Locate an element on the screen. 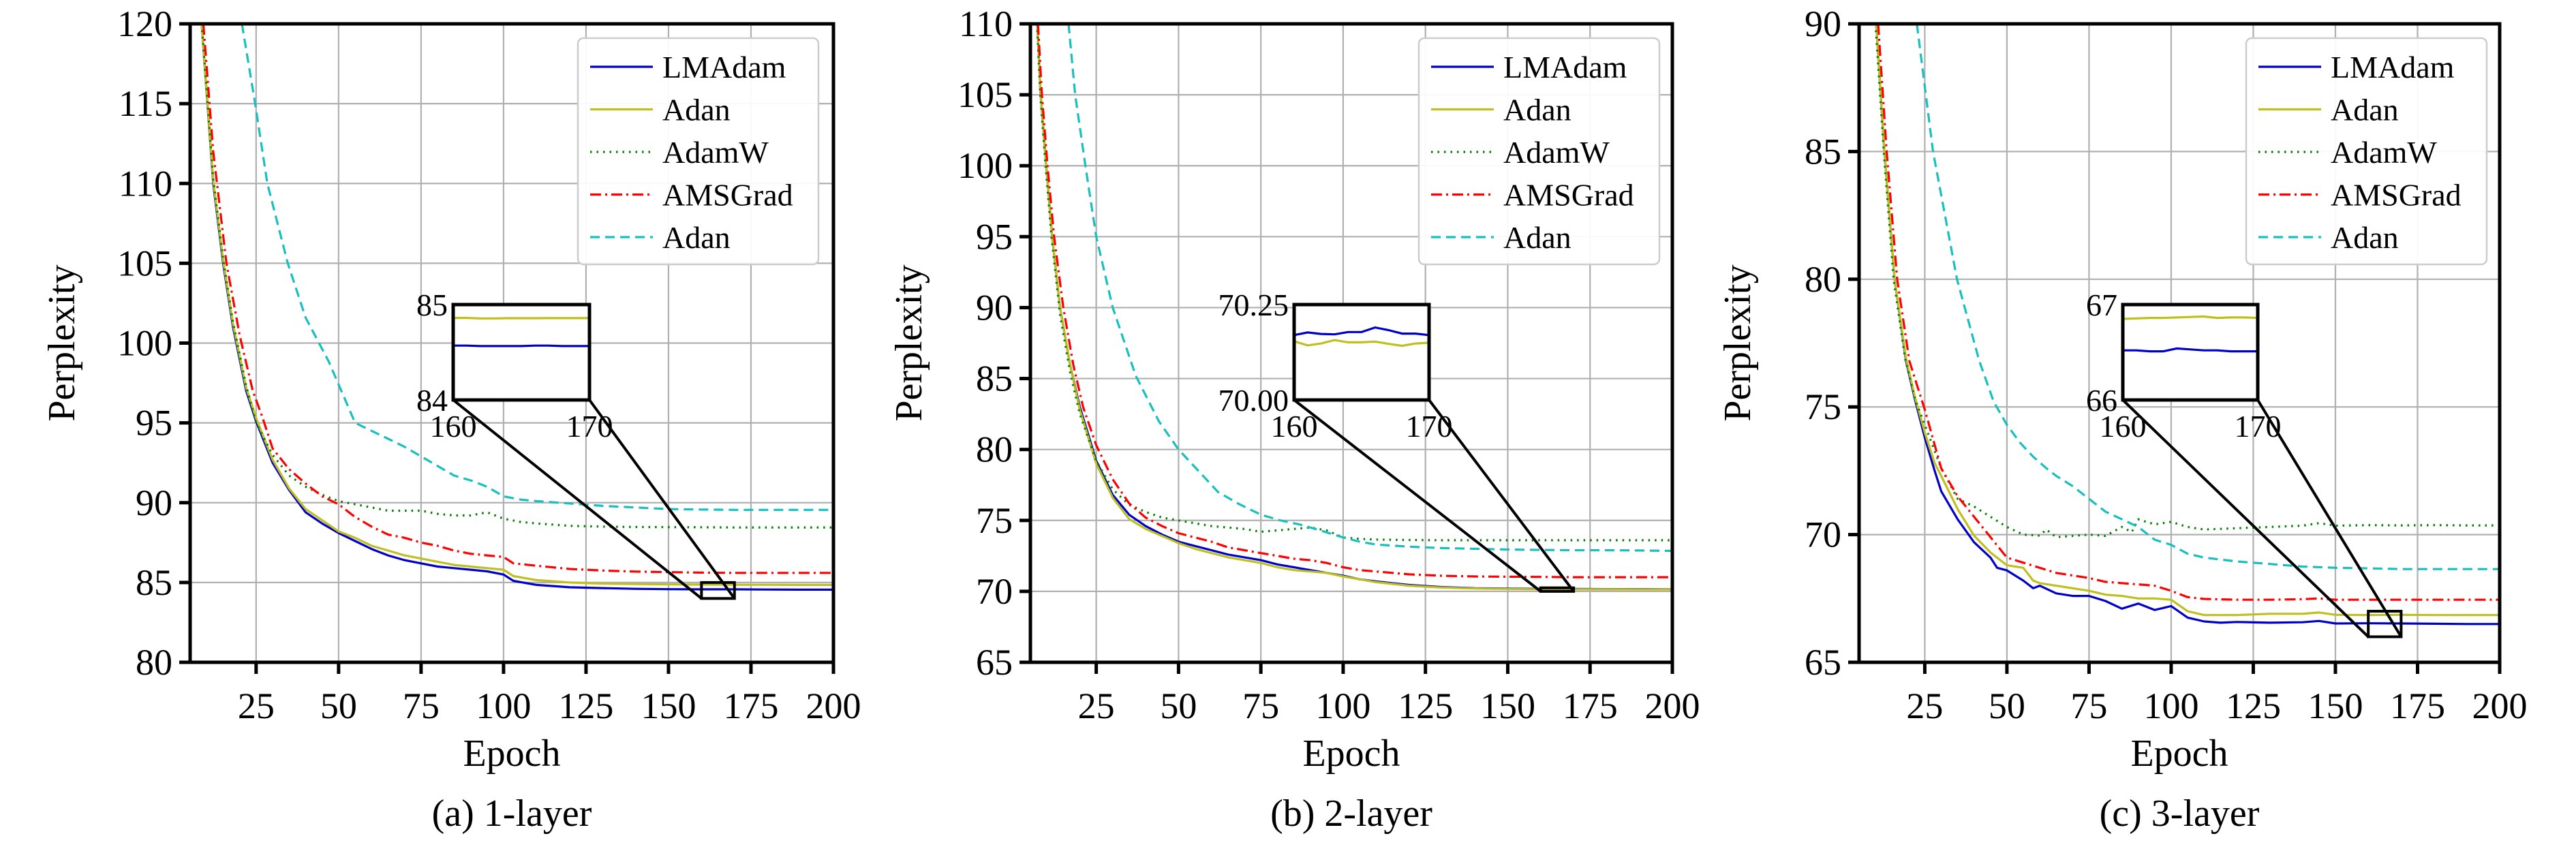 Image resolution: width=2576 pixels, height=849 pixels. inset-y-tick-label: 67 is located at coordinates (2101, 305).